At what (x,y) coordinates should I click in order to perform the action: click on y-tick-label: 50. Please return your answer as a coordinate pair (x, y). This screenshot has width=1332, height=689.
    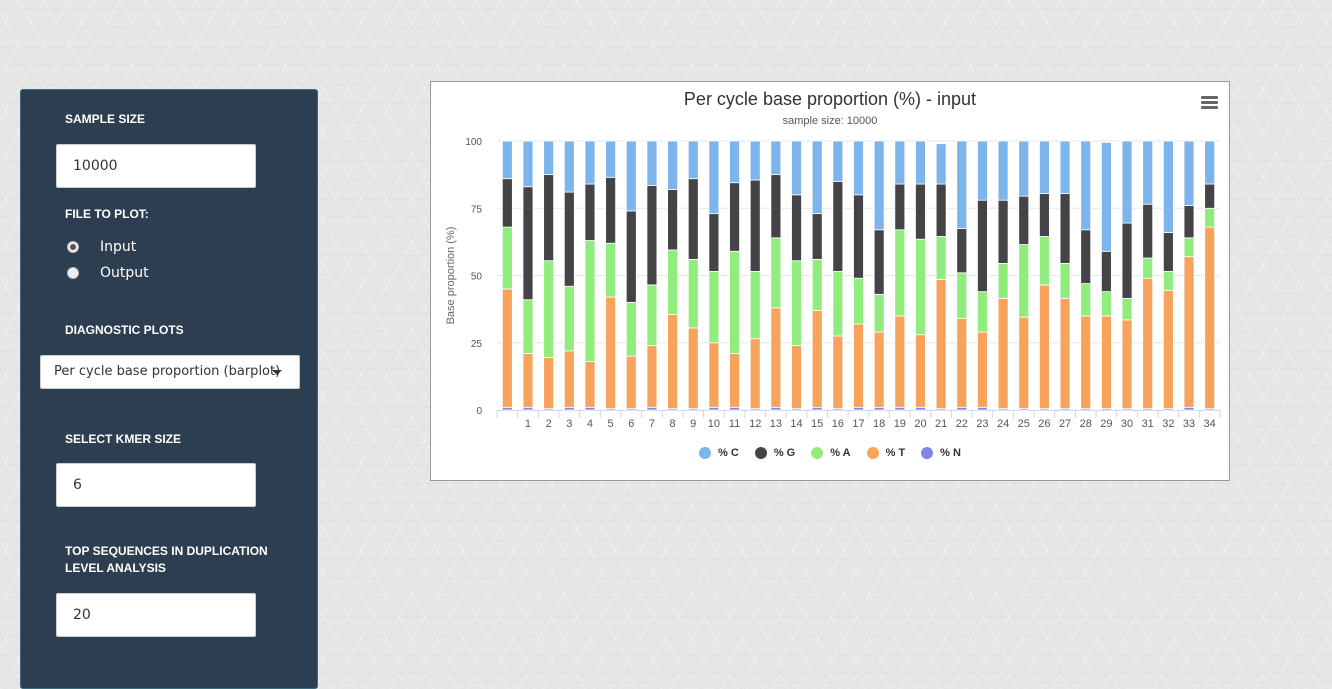
    Looking at the image, I should click on (477, 277).